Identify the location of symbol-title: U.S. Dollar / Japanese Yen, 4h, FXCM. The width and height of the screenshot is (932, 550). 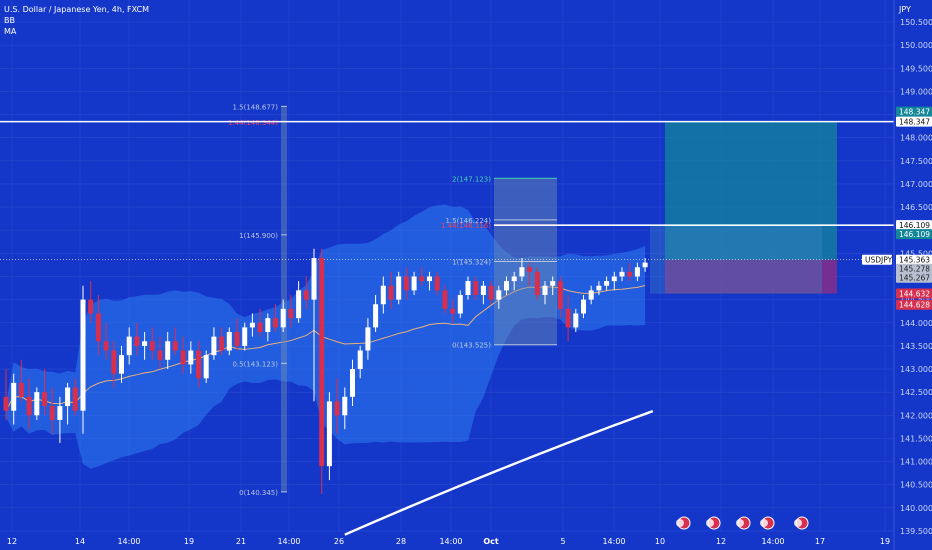
(77, 9).